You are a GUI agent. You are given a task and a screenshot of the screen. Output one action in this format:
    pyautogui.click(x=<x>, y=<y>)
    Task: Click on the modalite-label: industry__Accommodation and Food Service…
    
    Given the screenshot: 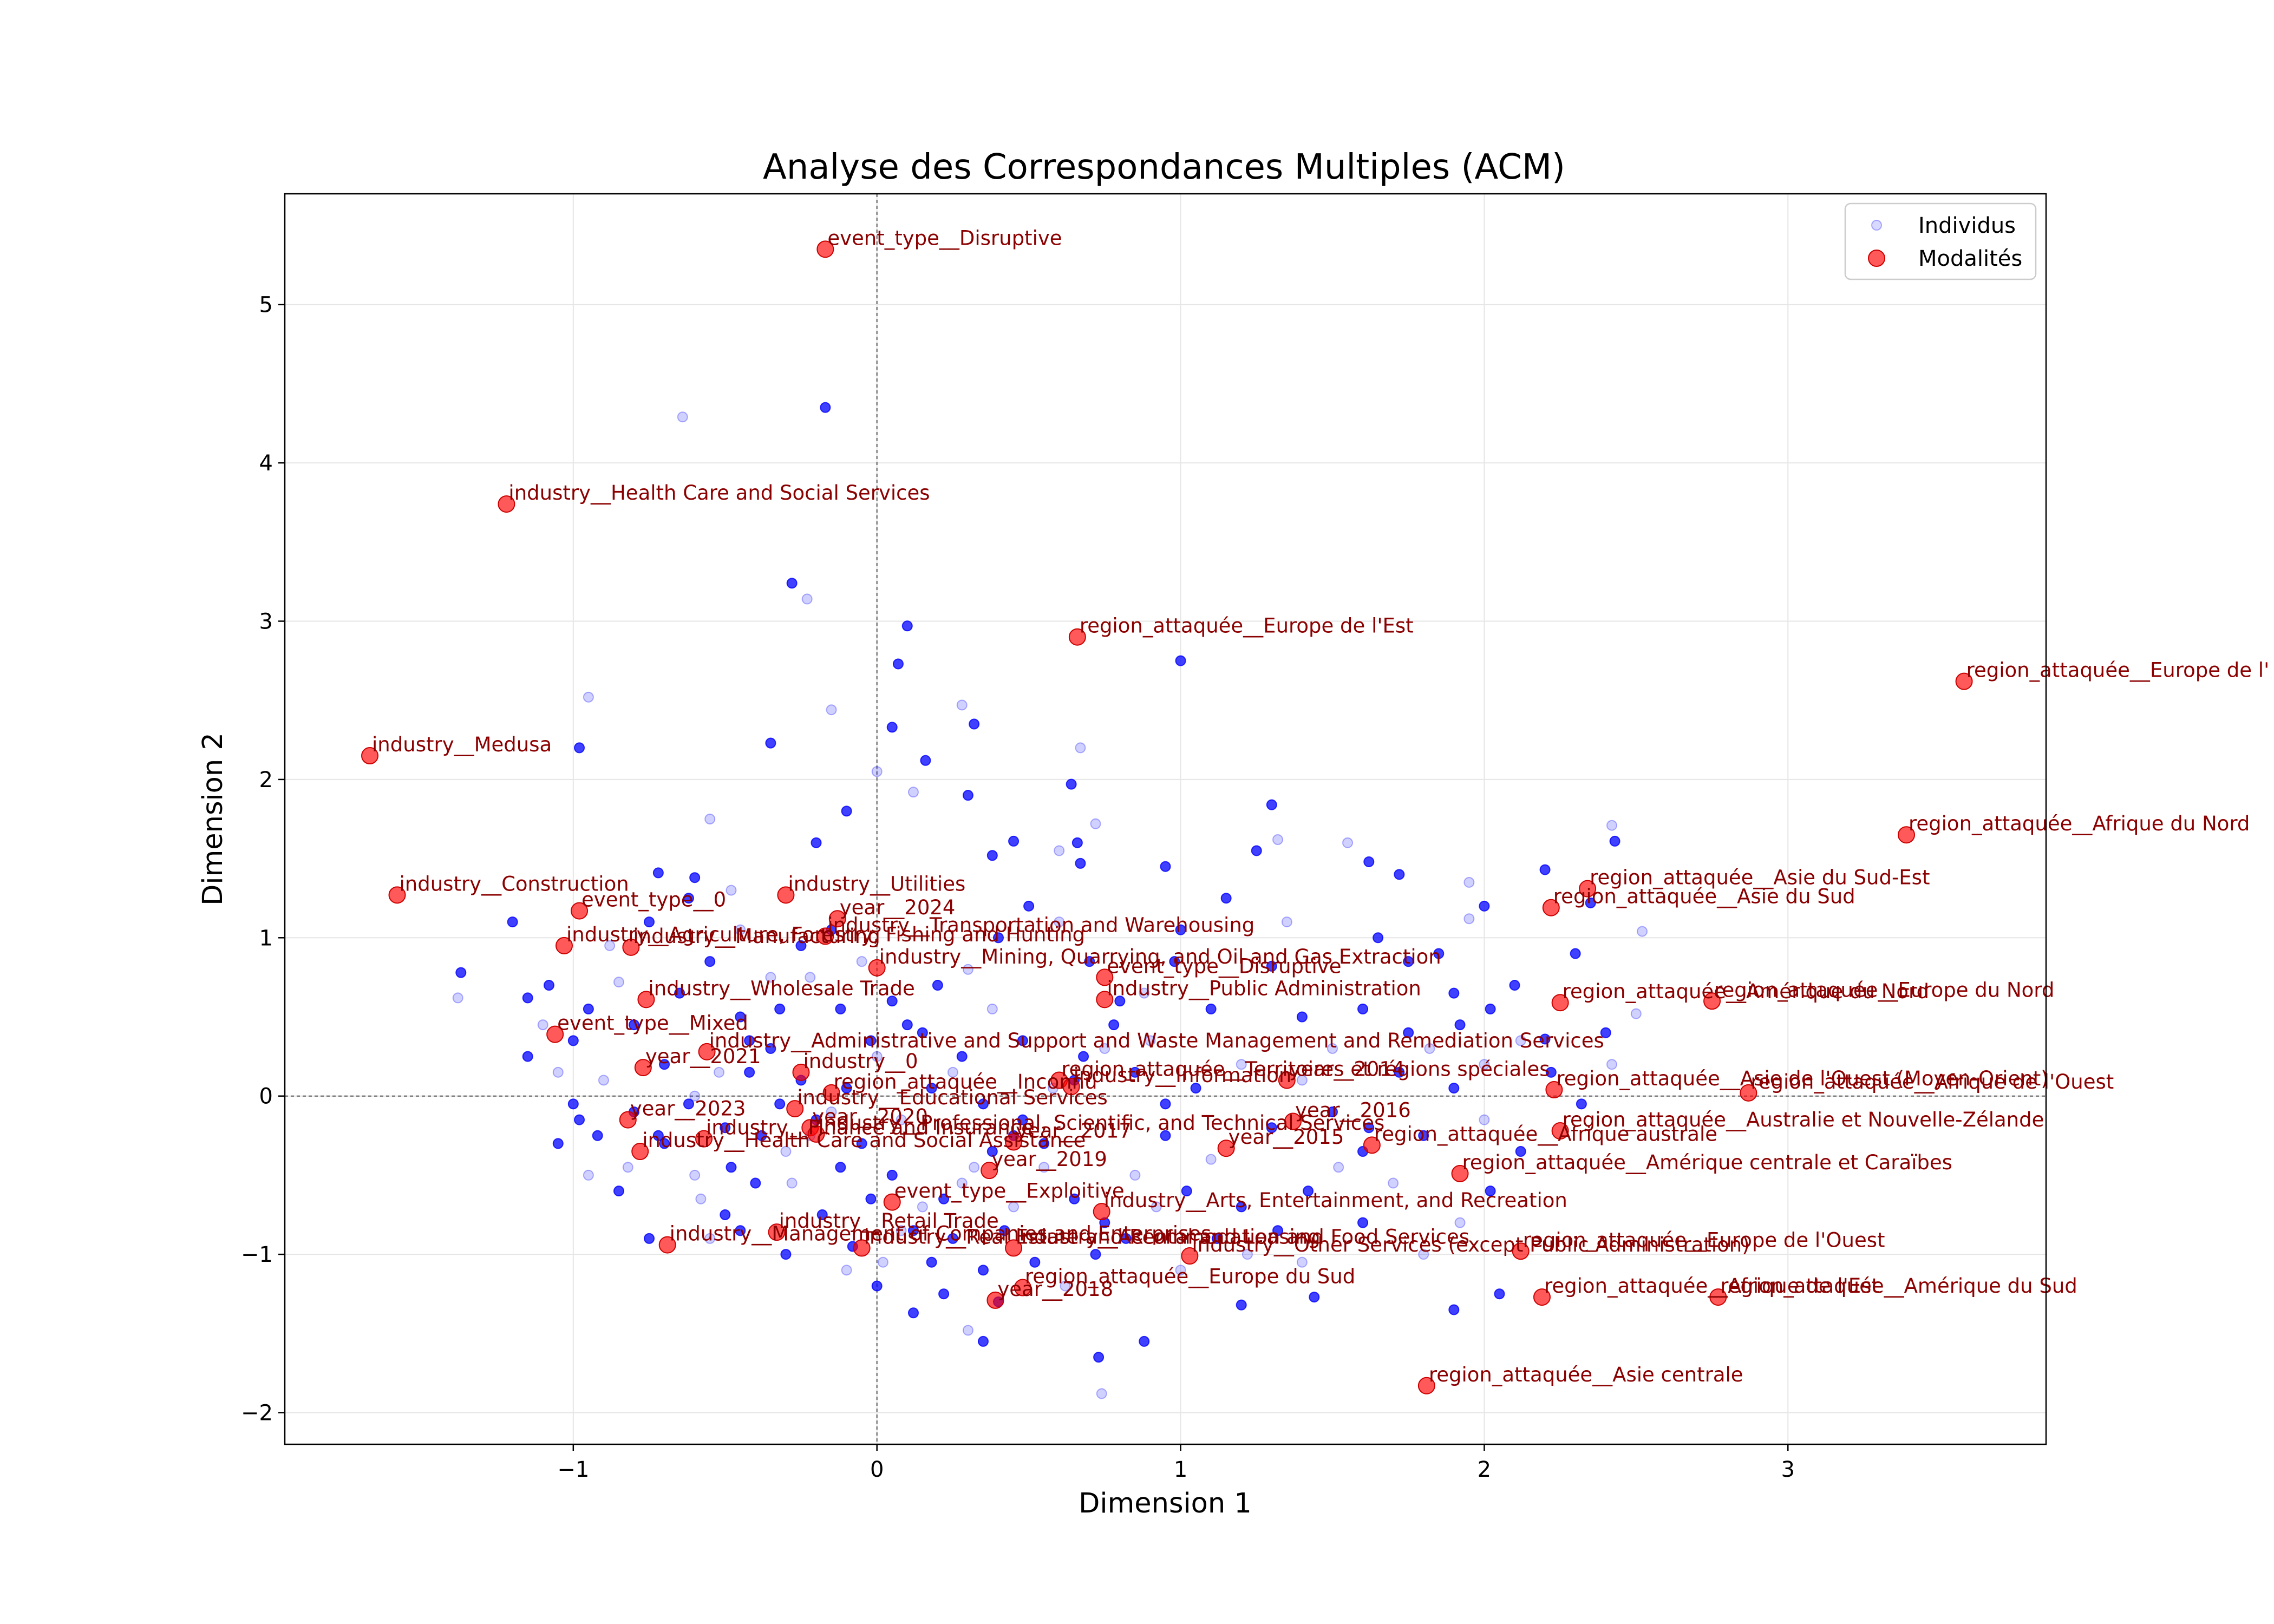 What is the action you would take?
    pyautogui.click(x=1243, y=1236)
    